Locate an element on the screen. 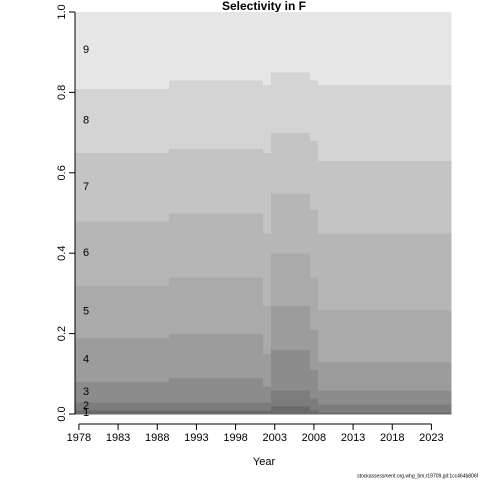  x-tick-label: 1993 is located at coordinates (196, 438).